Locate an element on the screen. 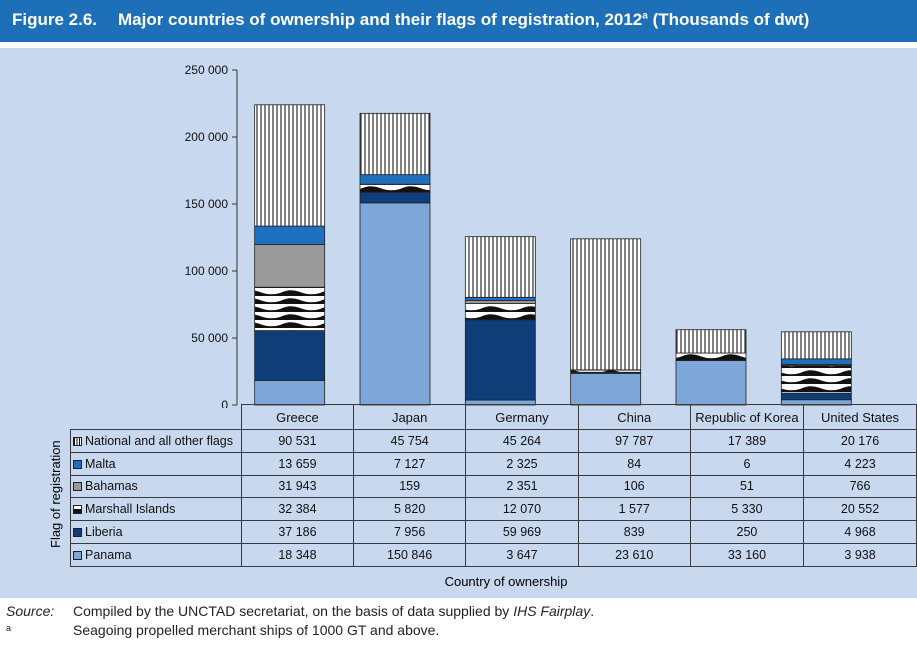 Image resolution: width=917 pixels, height=651 pixels. table-cell: 17 389 is located at coordinates (747, 441).